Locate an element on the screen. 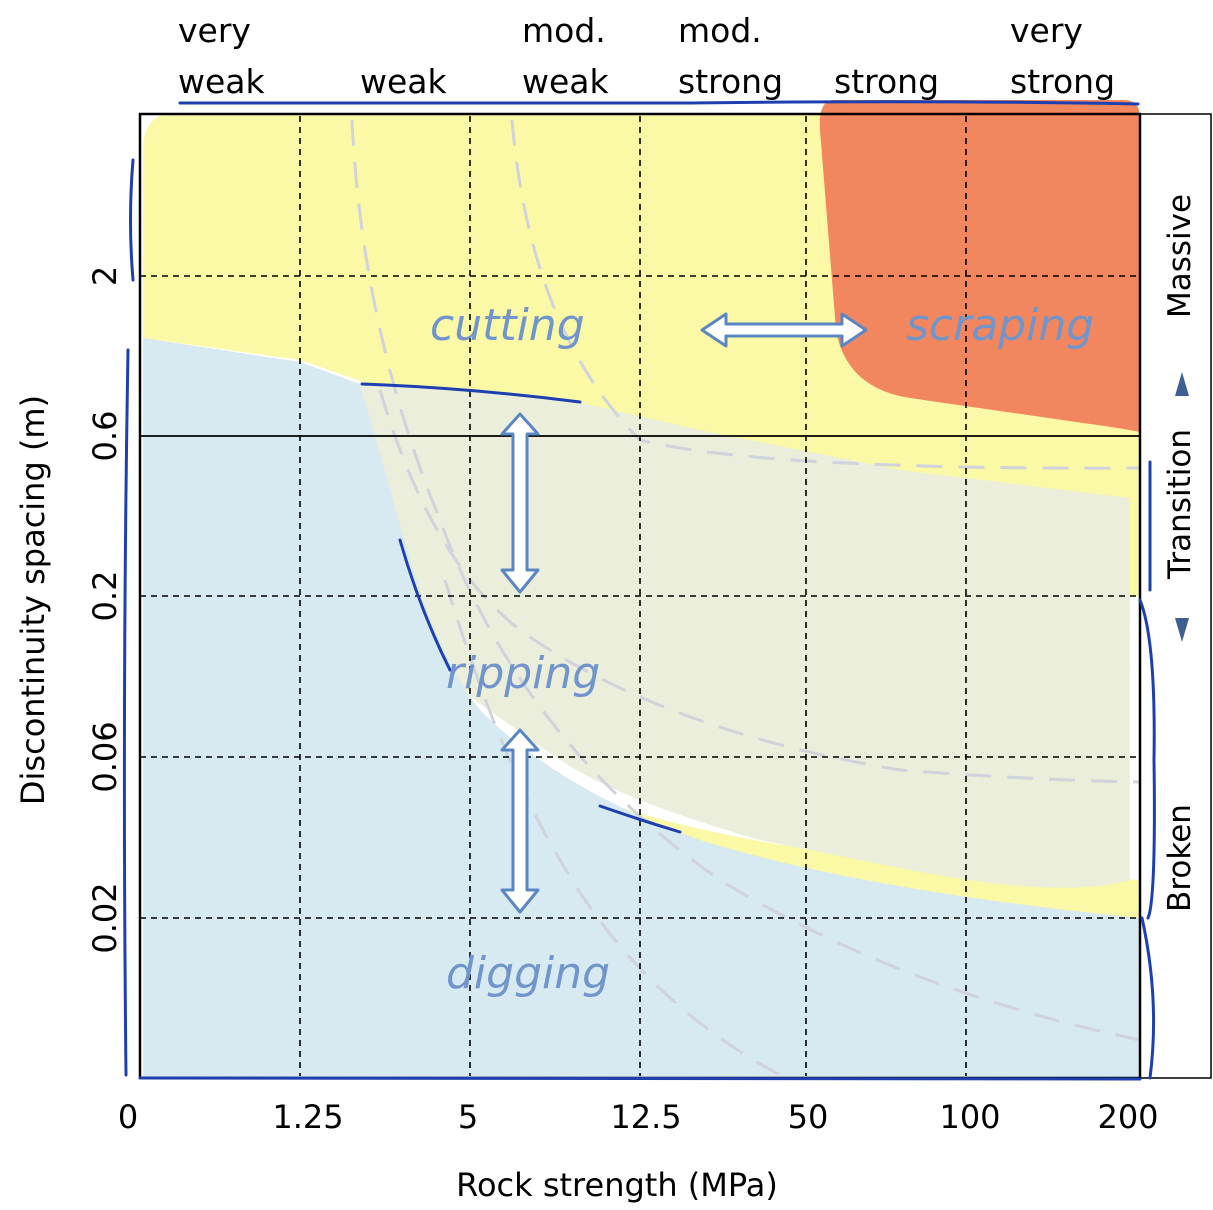 Image resolution: width=1213 pixels, height=1210 pixels. pen-right-broken is located at coordinates (1147, 759).